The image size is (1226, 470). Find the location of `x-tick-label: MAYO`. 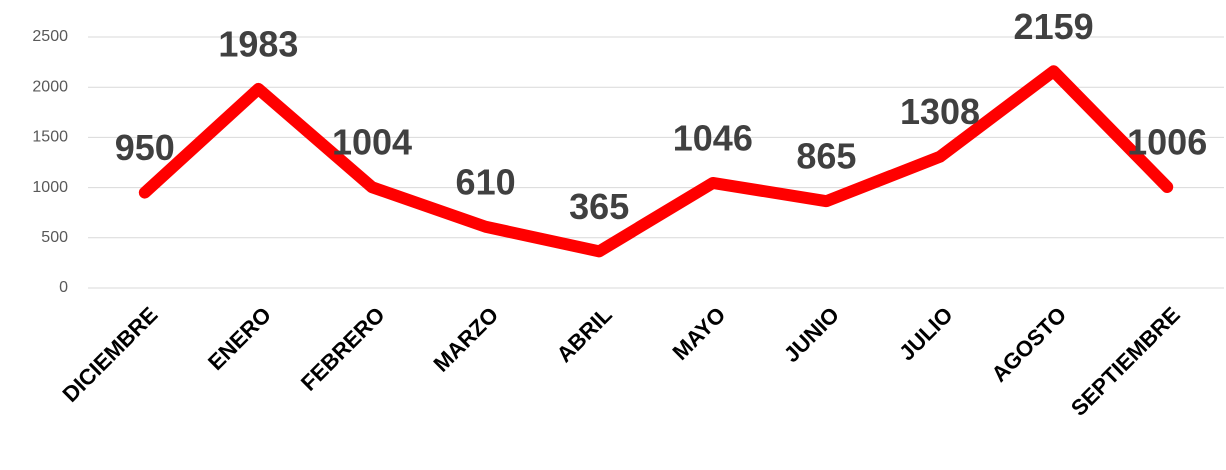

x-tick-label: MAYO is located at coordinates (699, 333).